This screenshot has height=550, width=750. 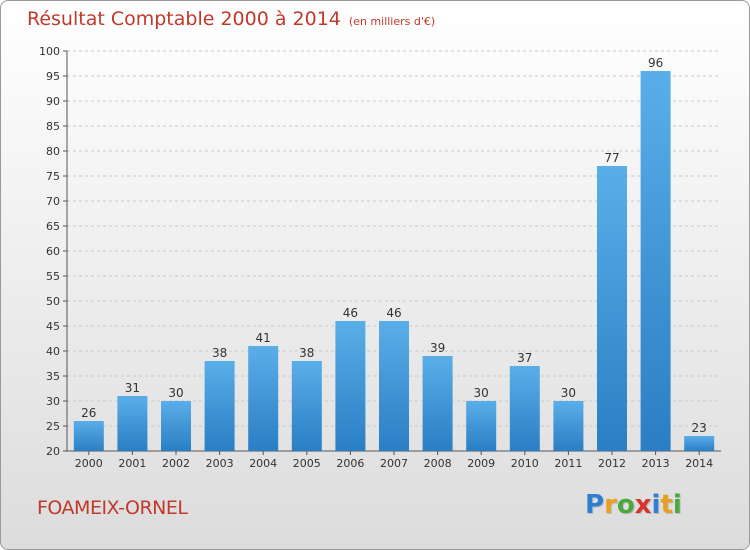 What do you see at coordinates (53, 451) in the screenshot?
I see `y-tick-label: 20` at bounding box center [53, 451].